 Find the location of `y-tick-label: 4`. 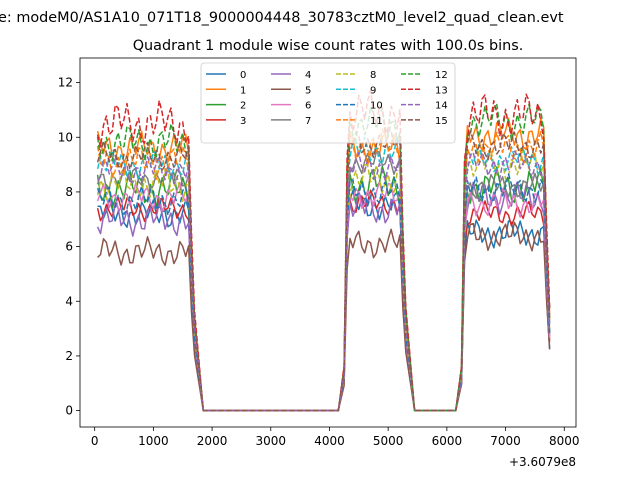

y-tick-label: 4 is located at coordinates (69, 301).